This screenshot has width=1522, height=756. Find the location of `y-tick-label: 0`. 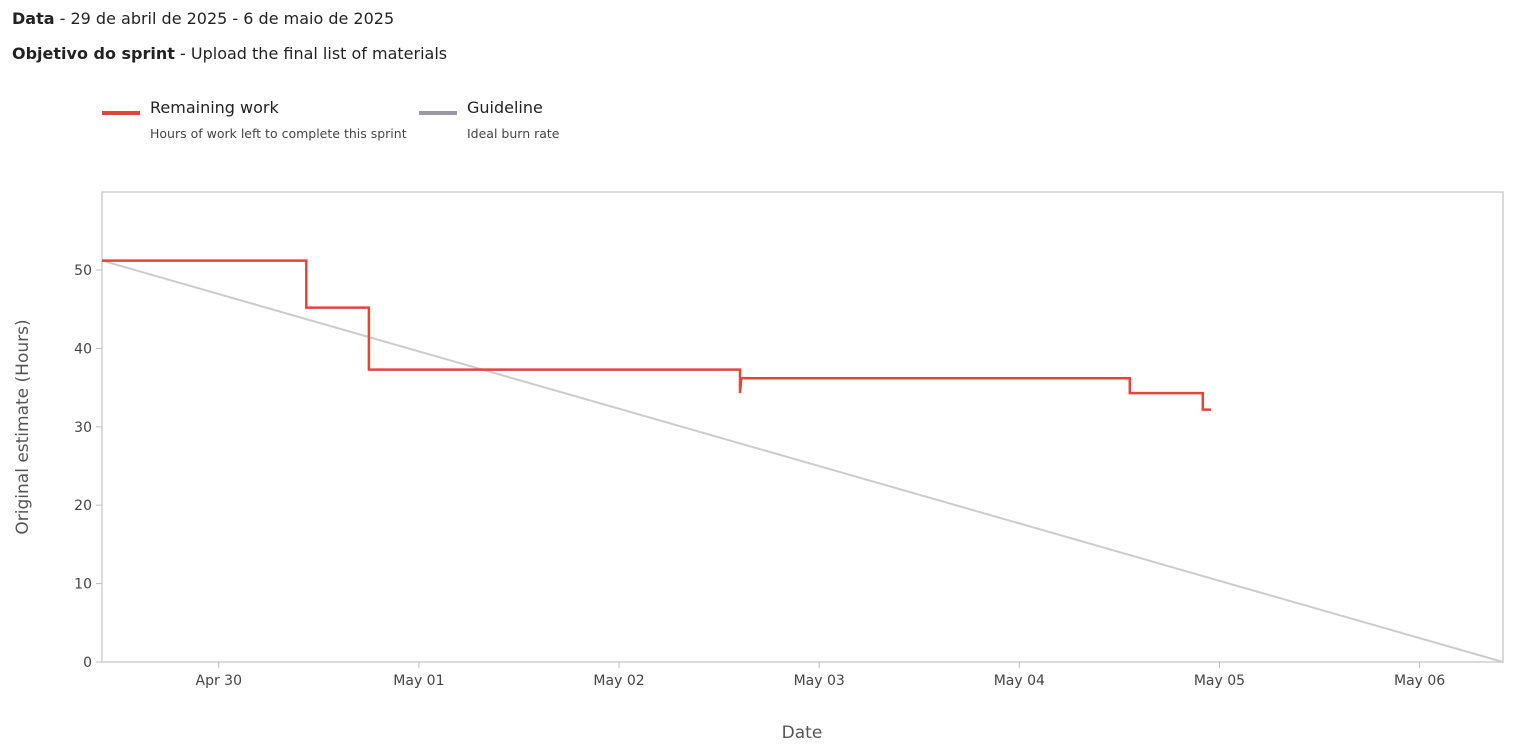

y-tick-label: 0 is located at coordinates (87, 663).